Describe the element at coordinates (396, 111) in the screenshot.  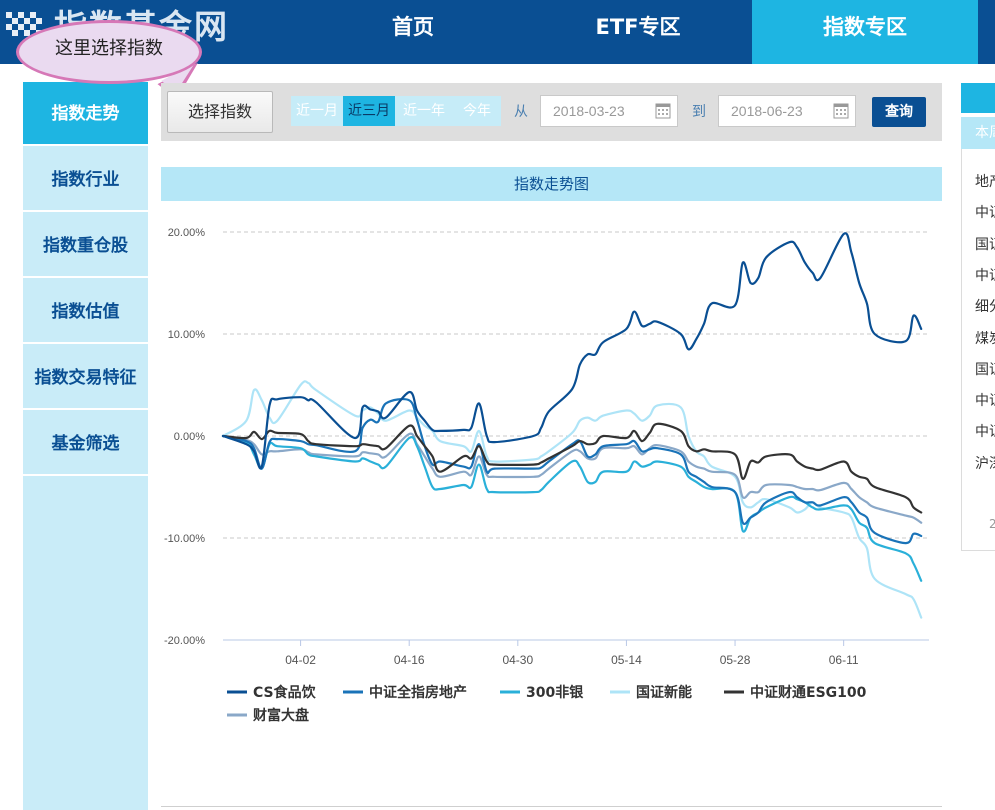
I see `period-selector: 近一月 近三月 近一年 今年` at that location.